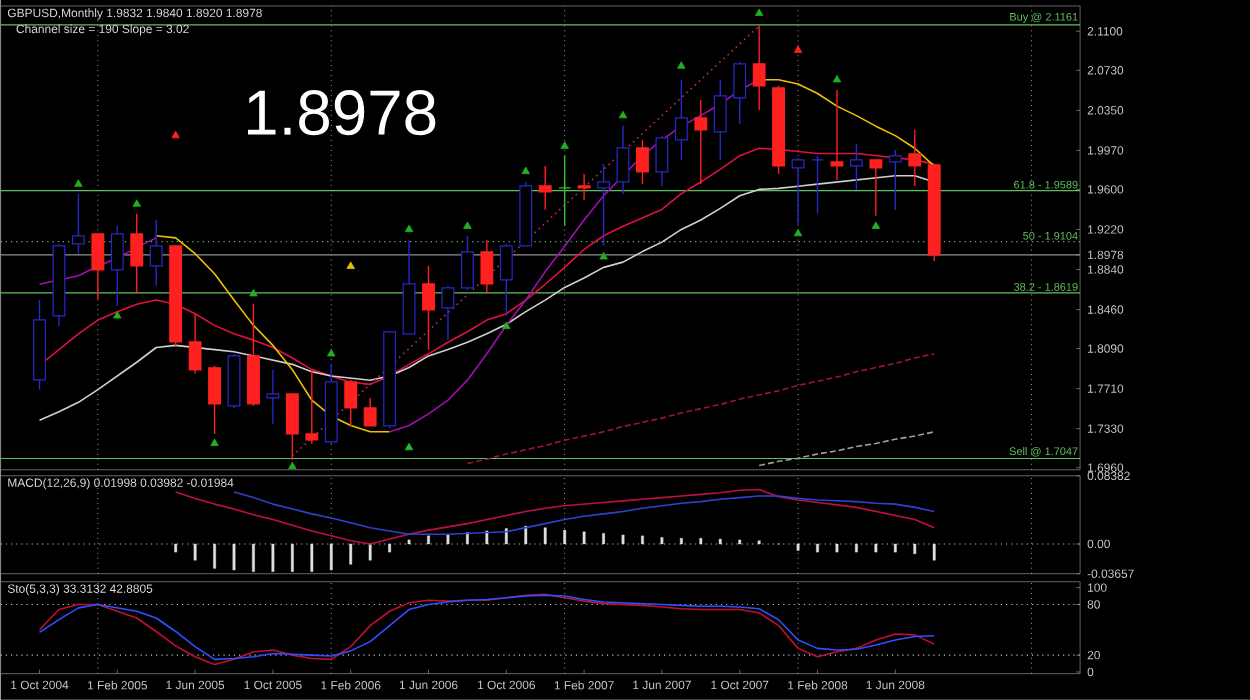 This screenshot has height=700, width=1250. What do you see at coordinates (342, 113) in the screenshot?
I see `annotation: 1.8978` at bounding box center [342, 113].